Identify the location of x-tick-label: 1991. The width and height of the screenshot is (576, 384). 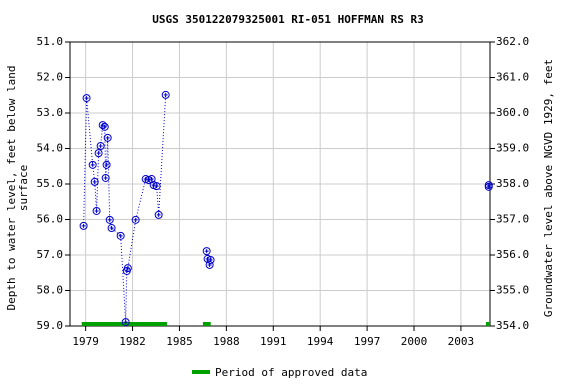
(273, 341).